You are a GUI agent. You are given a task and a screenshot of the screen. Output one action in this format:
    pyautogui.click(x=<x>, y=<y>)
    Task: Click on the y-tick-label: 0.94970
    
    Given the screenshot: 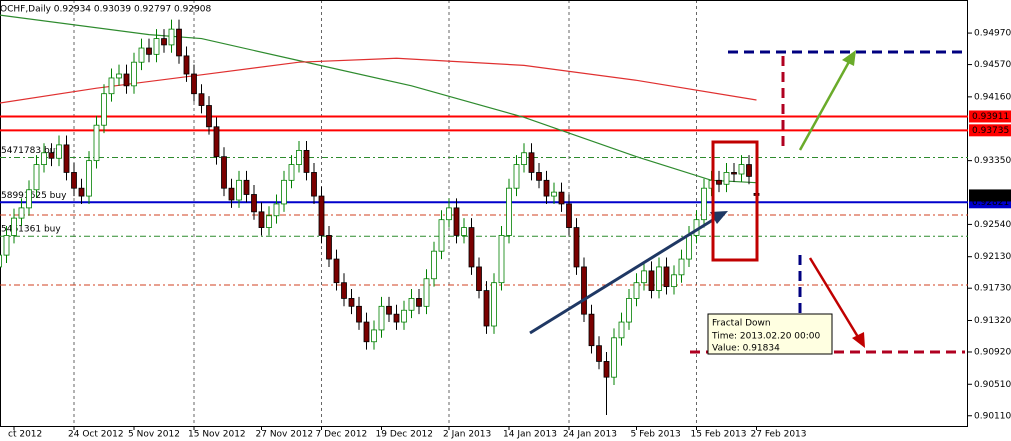 What is the action you would take?
    pyautogui.click(x=992, y=34)
    